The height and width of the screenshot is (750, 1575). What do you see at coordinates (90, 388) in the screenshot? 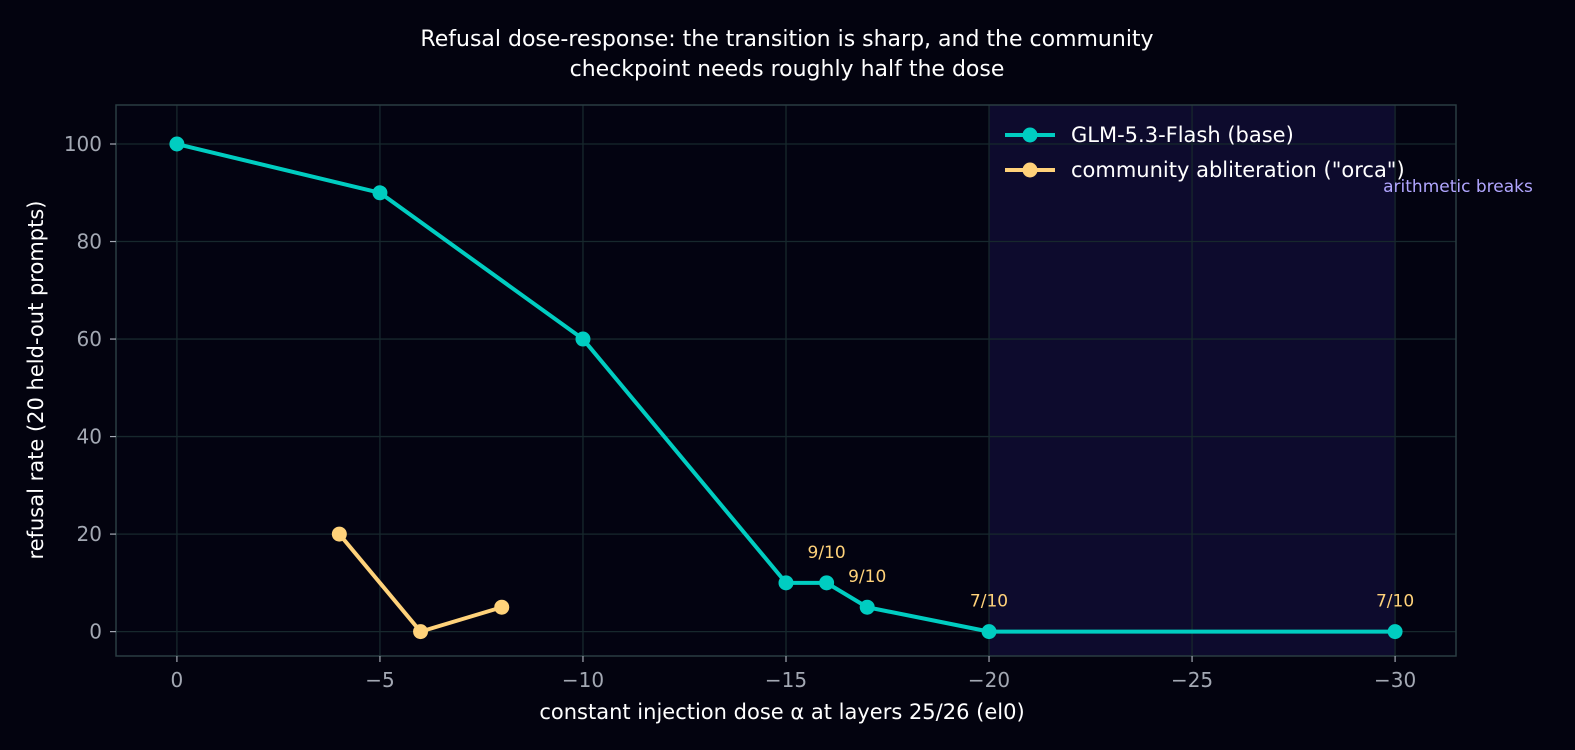
I see `y-axis: 0 20 40 60 80 100` at bounding box center [90, 388].